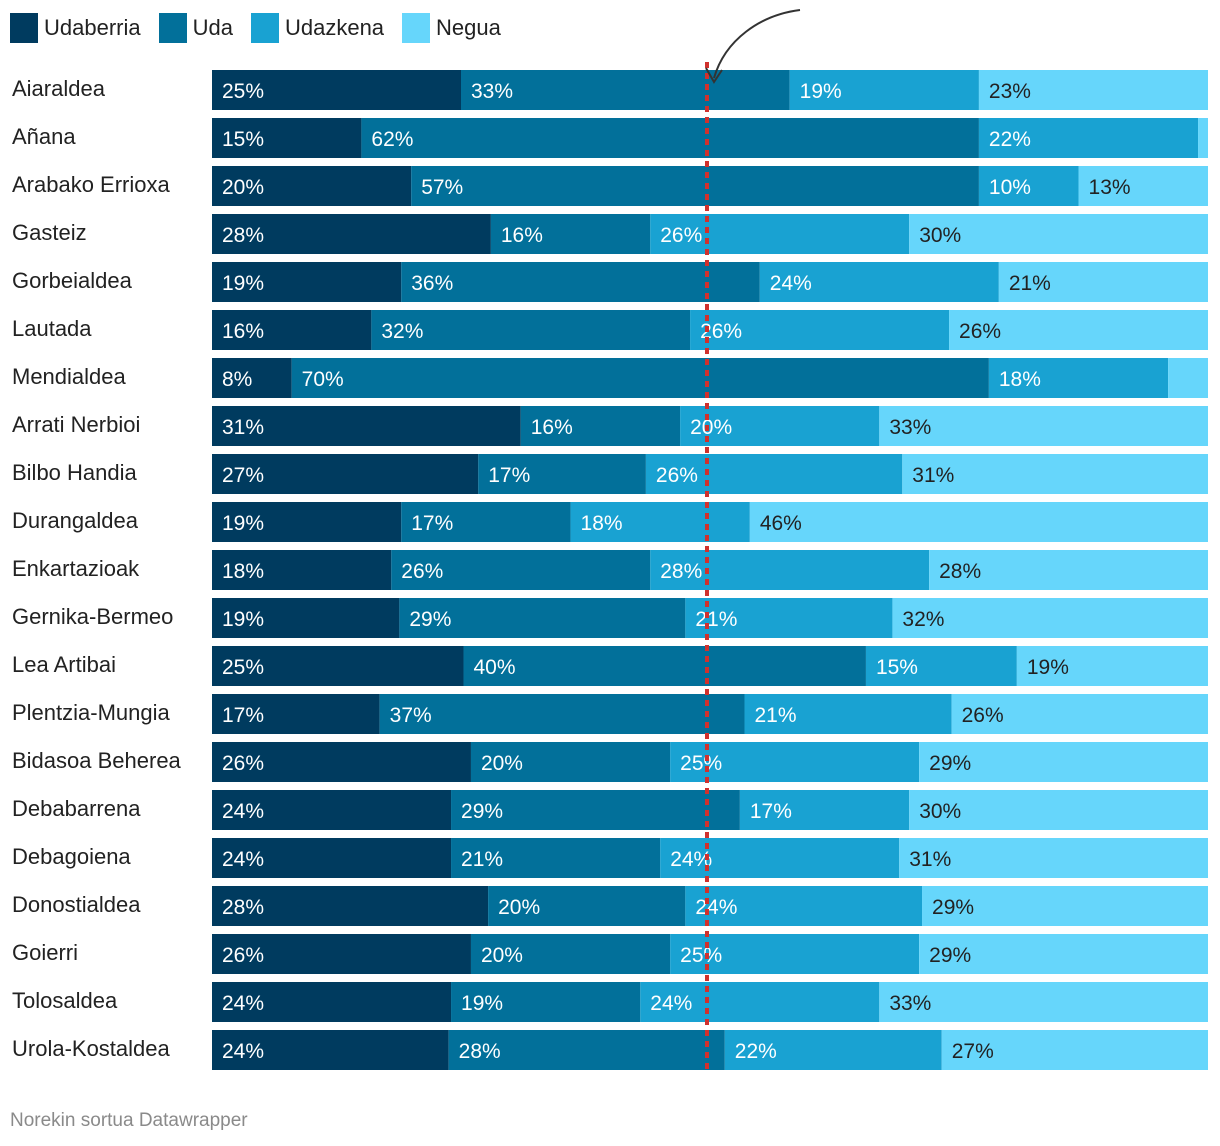  Describe the element at coordinates (45, 952) in the screenshot. I see `row-label: Goierri` at that location.